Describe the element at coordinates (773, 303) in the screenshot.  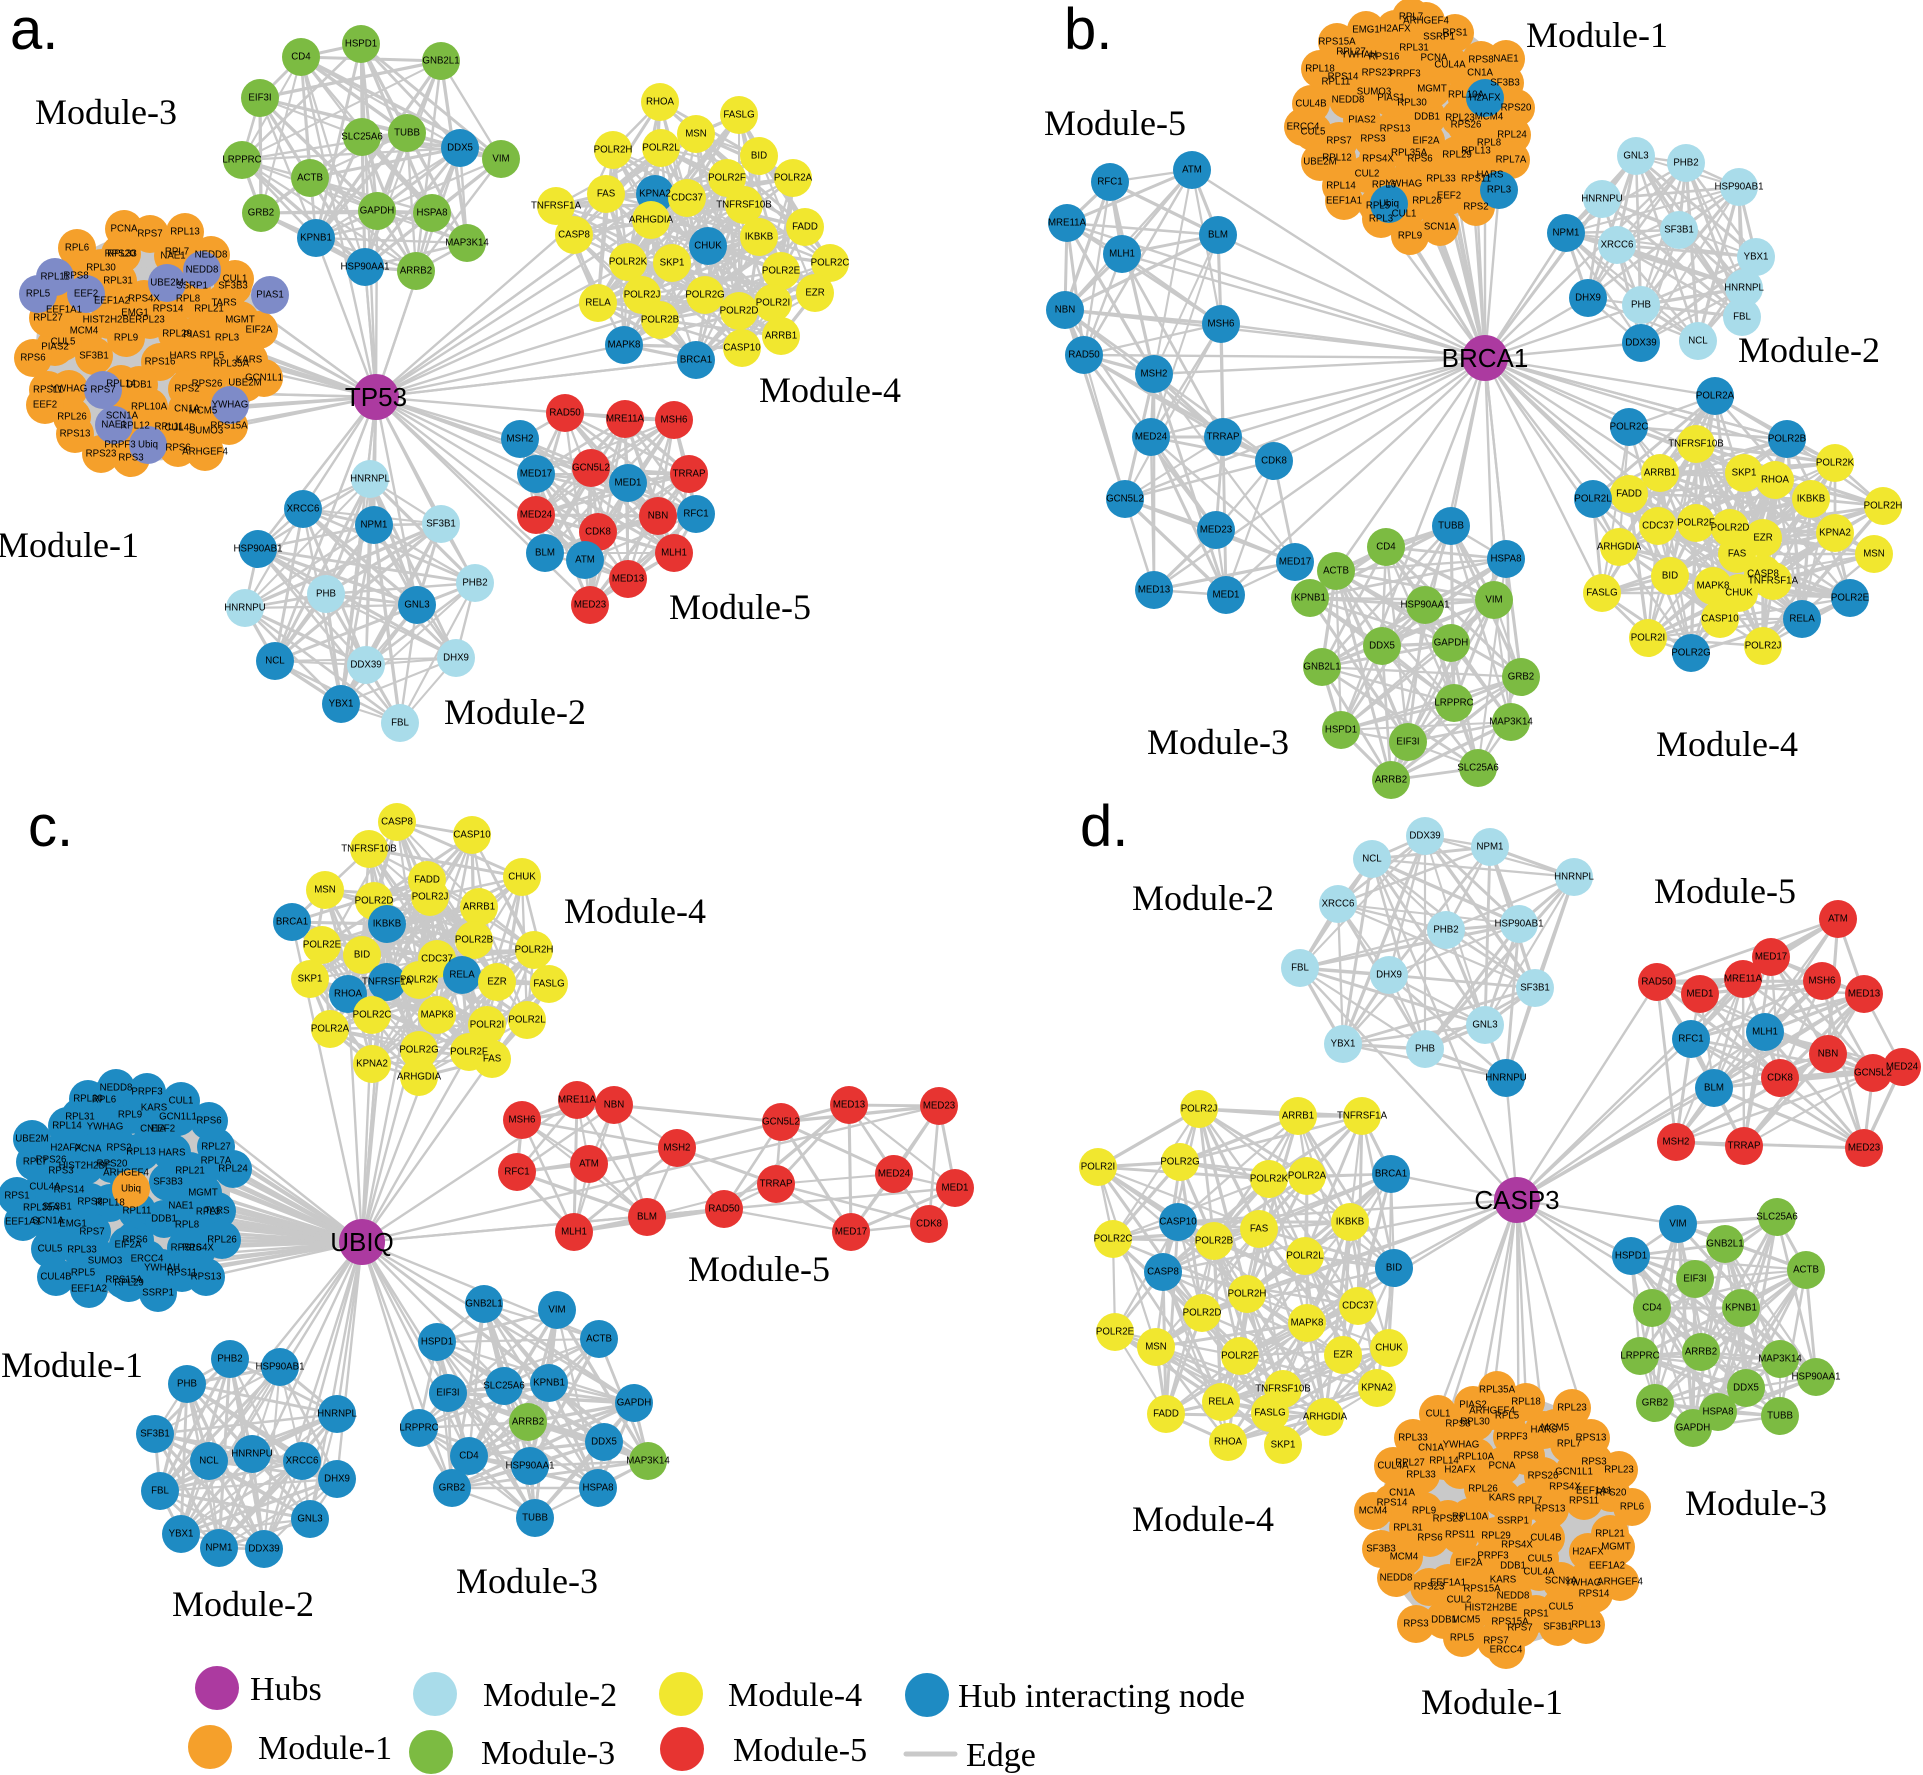
I see `svg-text: POLR2I` at that location.